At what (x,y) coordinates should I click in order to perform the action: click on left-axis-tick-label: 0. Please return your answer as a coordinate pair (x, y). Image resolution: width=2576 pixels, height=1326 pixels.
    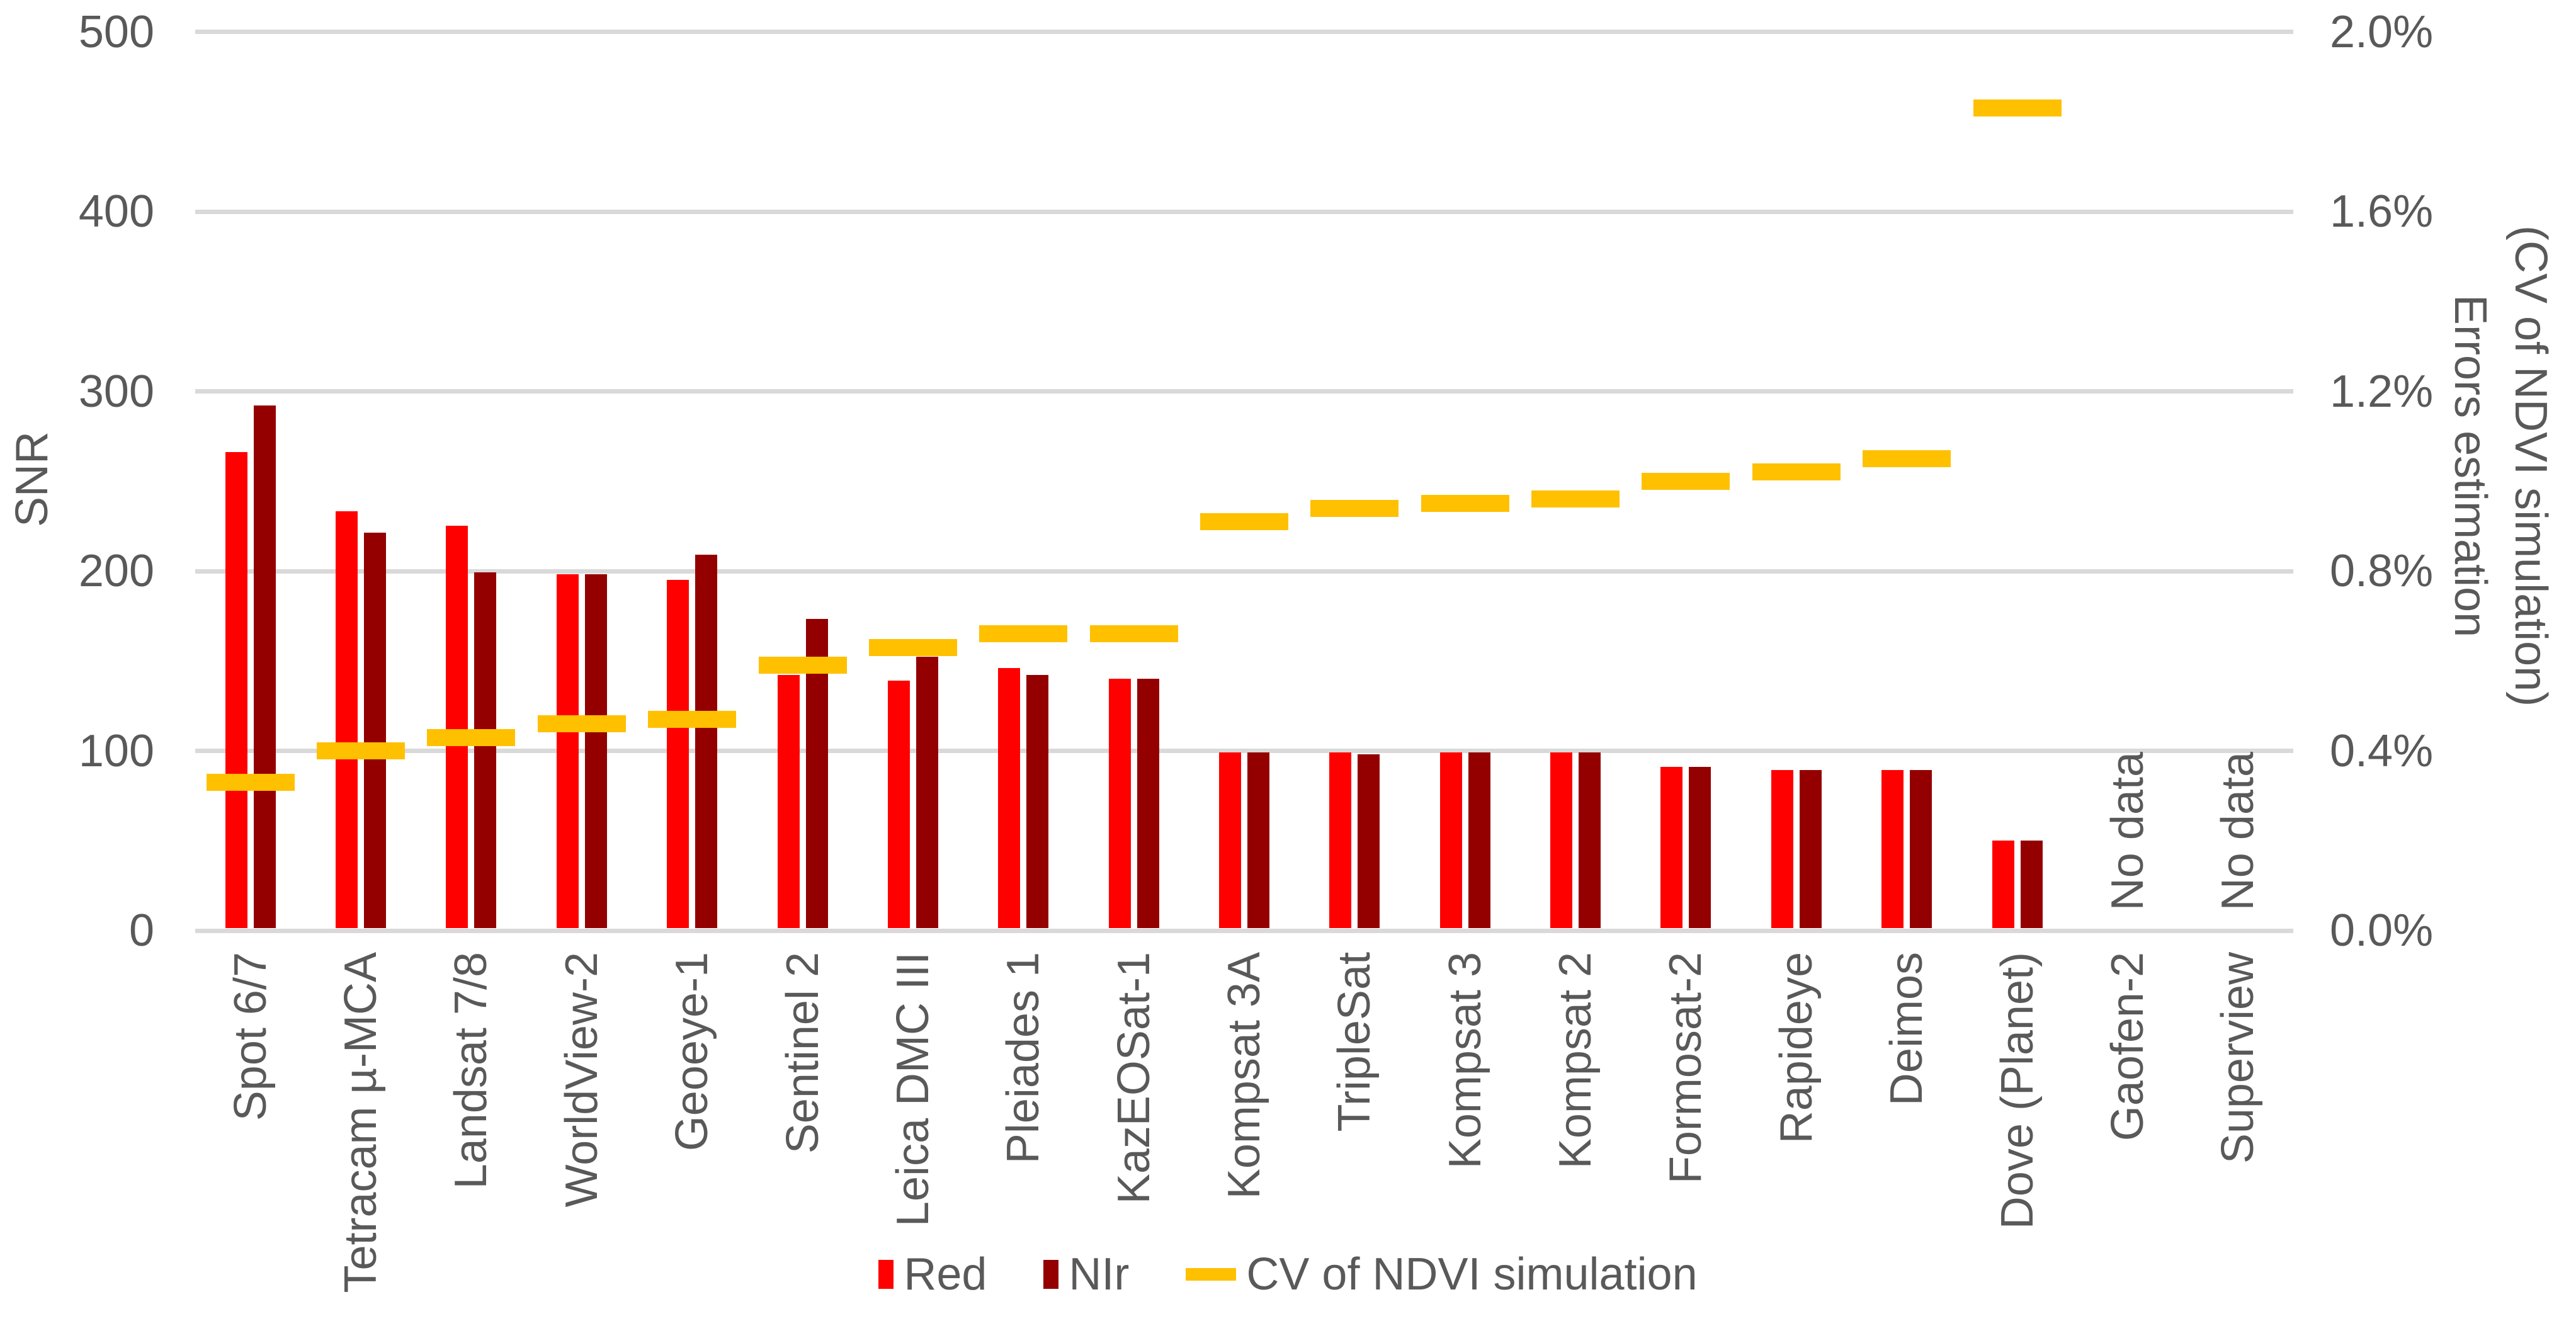
    Looking at the image, I should click on (141, 930).